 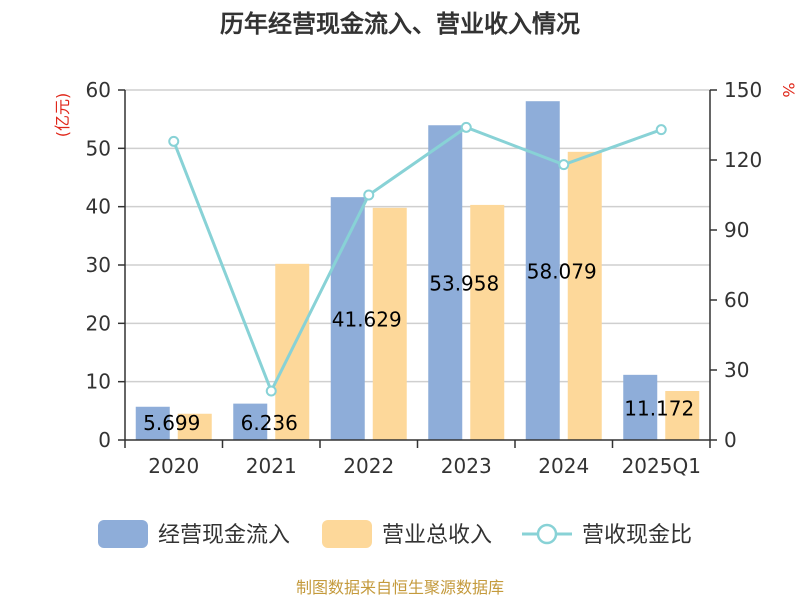 I want to click on bar-cash-inflow-2020, so click(x=152, y=423).